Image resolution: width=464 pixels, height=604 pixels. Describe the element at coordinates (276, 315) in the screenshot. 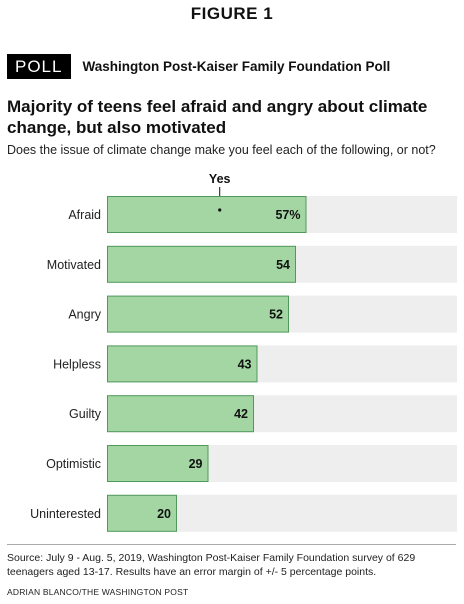

I see `data-label: 52` at that location.